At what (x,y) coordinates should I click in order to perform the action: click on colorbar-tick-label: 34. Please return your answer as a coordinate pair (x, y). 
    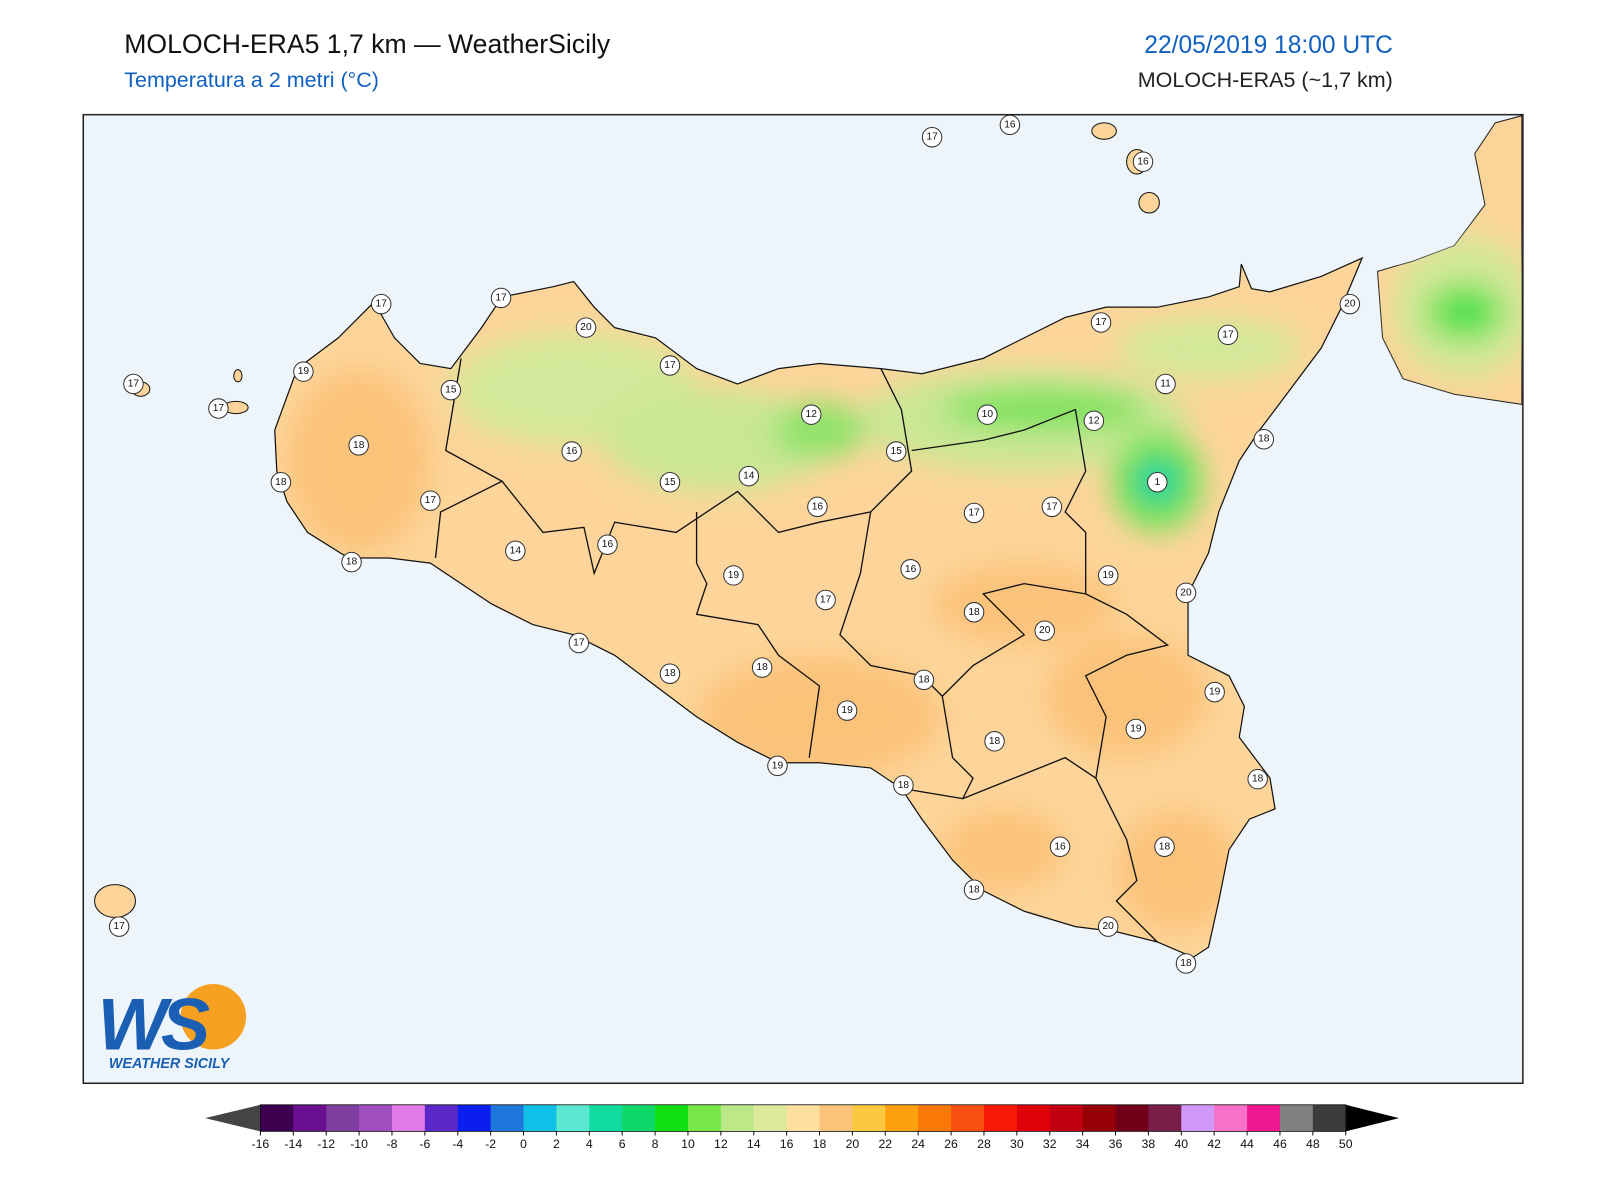
    Looking at the image, I should click on (1083, 1144).